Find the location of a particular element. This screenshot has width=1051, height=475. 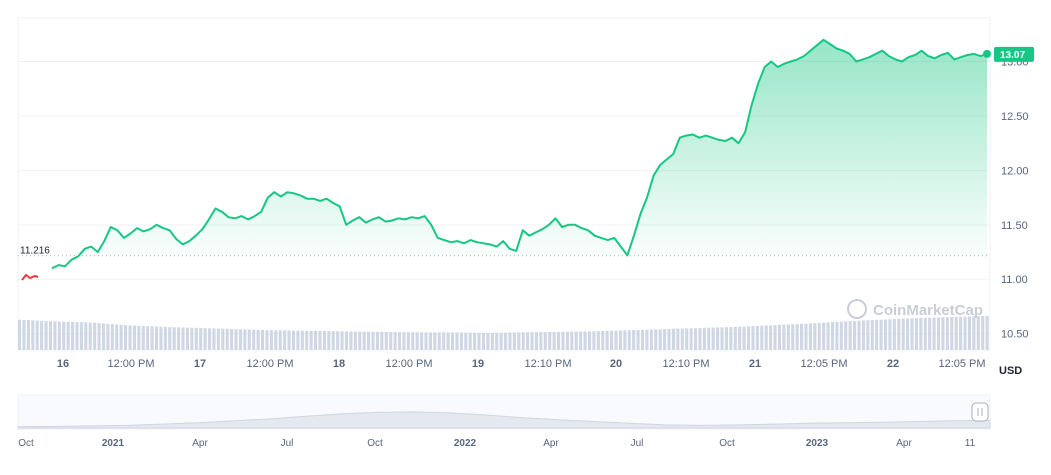

x-tick-label: 17 is located at coordinates (200, 364).